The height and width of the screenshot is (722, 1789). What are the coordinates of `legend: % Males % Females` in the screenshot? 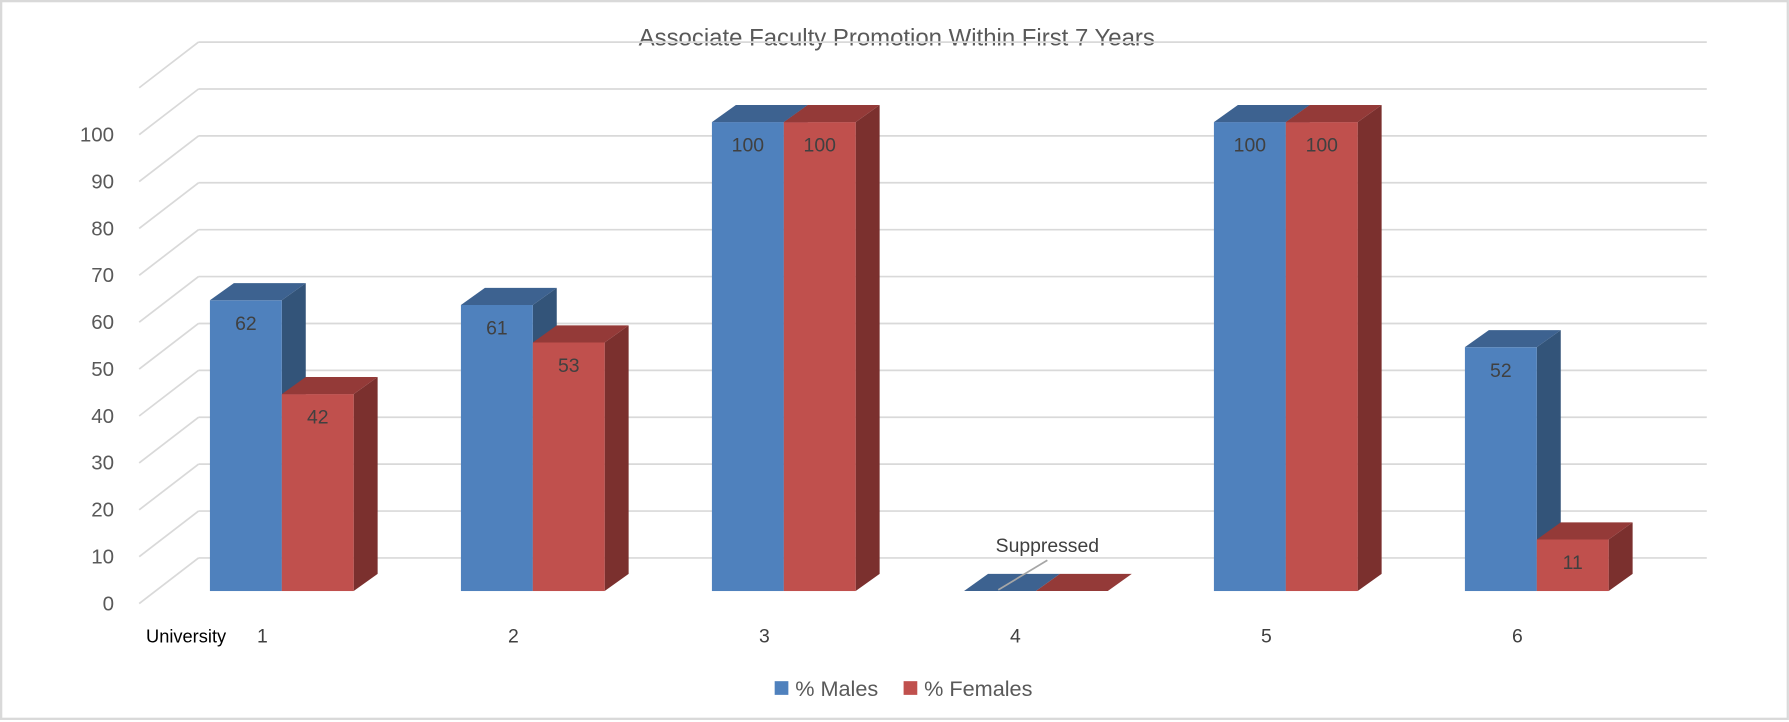 It's located at (903, 688).